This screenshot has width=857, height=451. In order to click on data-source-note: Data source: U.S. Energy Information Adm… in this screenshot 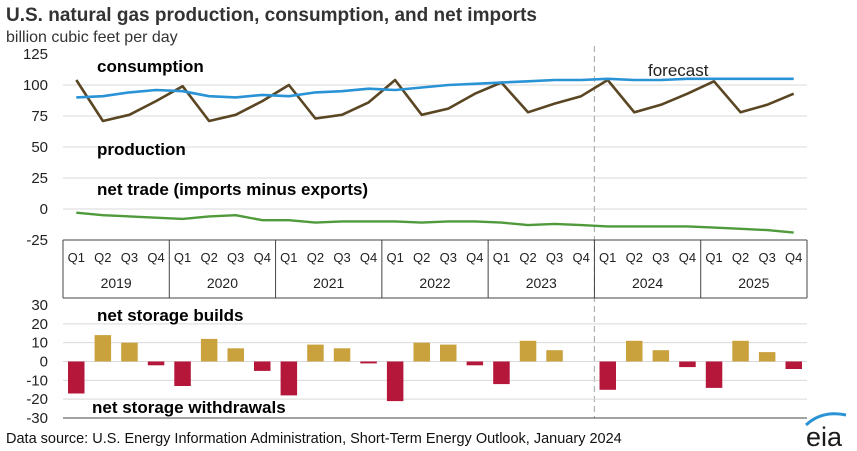, I will do `click(314, 439)`.